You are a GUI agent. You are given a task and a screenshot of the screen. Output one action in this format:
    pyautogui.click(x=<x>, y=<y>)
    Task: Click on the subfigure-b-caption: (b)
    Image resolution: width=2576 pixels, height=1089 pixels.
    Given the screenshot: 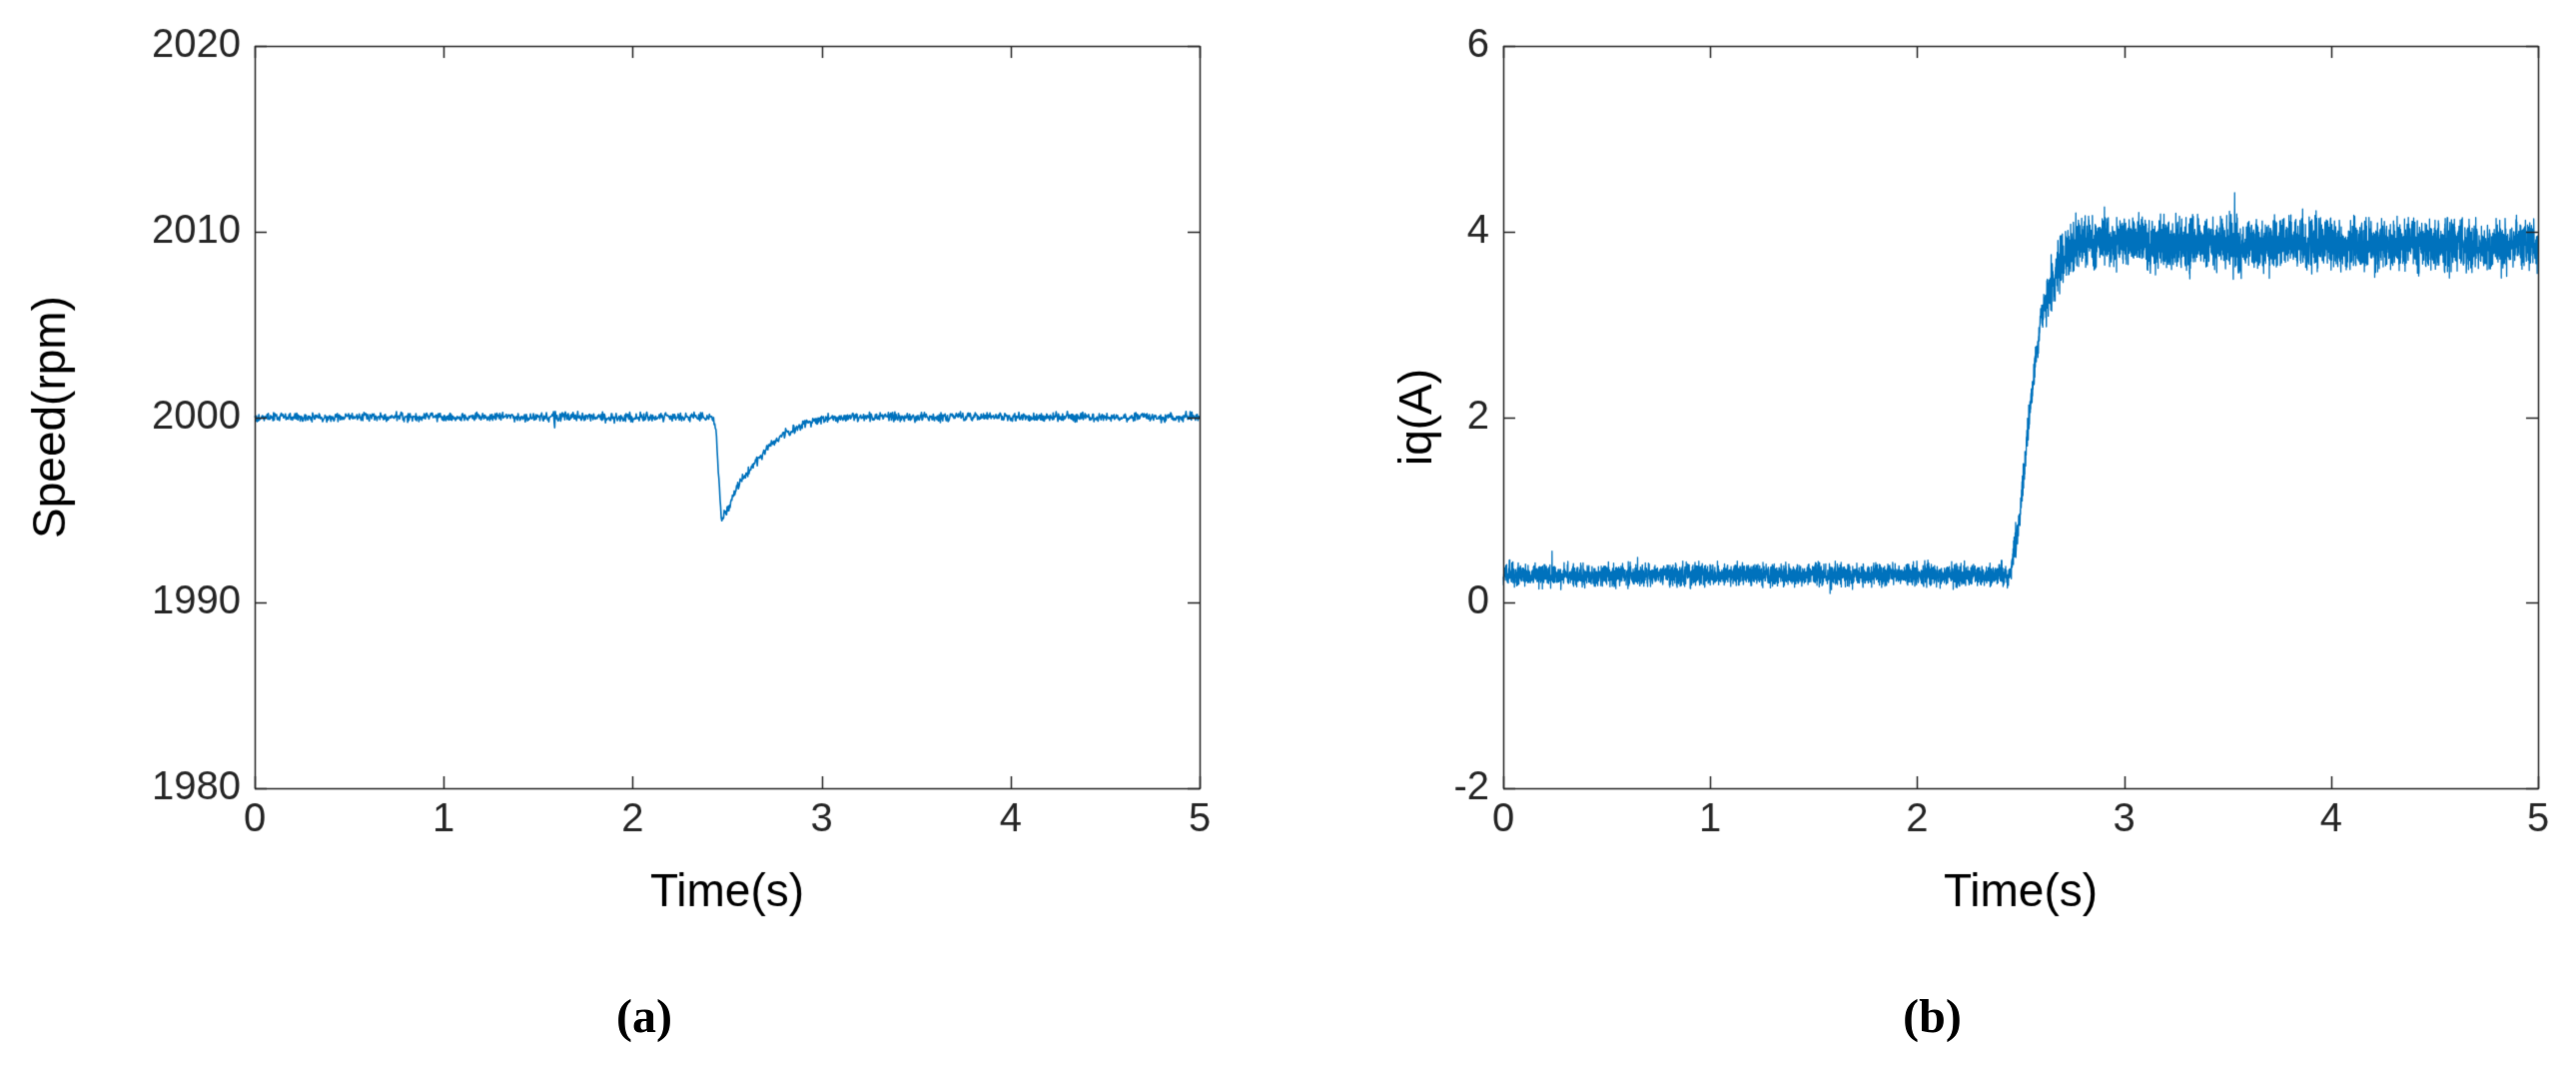 What is the action you would take?
    pyautogui.click(x=1933, y=1016)
    